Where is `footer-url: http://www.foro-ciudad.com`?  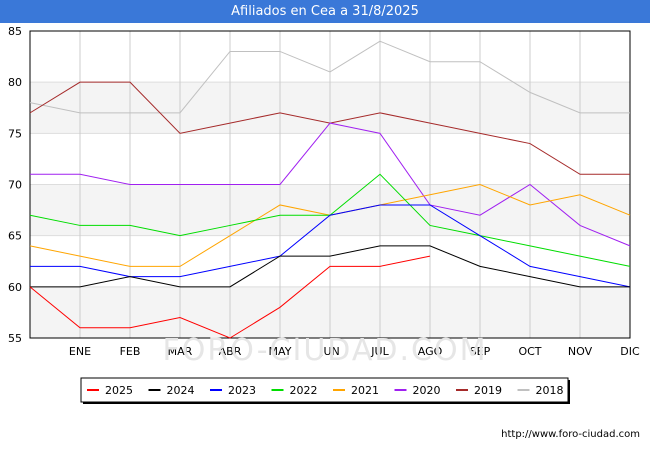 footer-url: http://www.foro-ciudad.com is located at coordinates (570, 434).